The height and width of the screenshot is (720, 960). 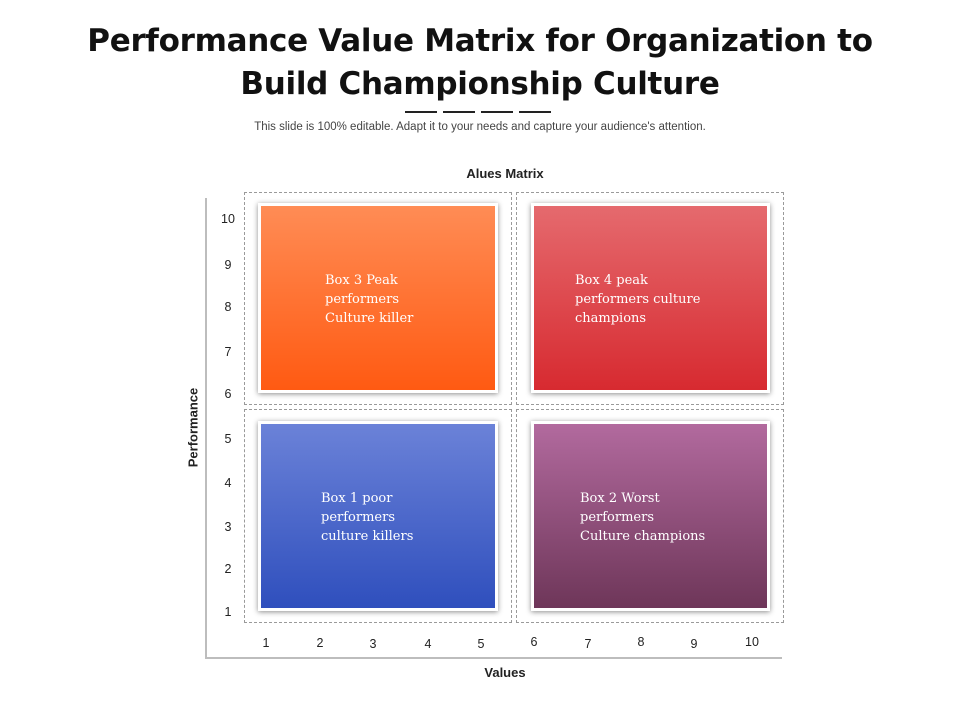 What do you see at coordinates (193, 427) in the screenshot?
I see `y-axis-label: Performance` at bounding box center [193, 427].